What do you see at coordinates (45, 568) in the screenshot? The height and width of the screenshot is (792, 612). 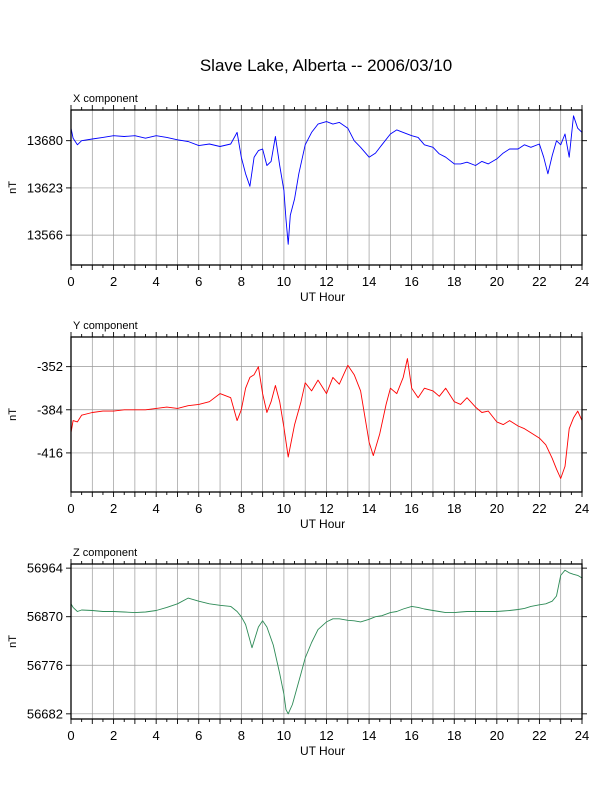 I see `y-tick-label: 56964` at bounding box center [45, 568].